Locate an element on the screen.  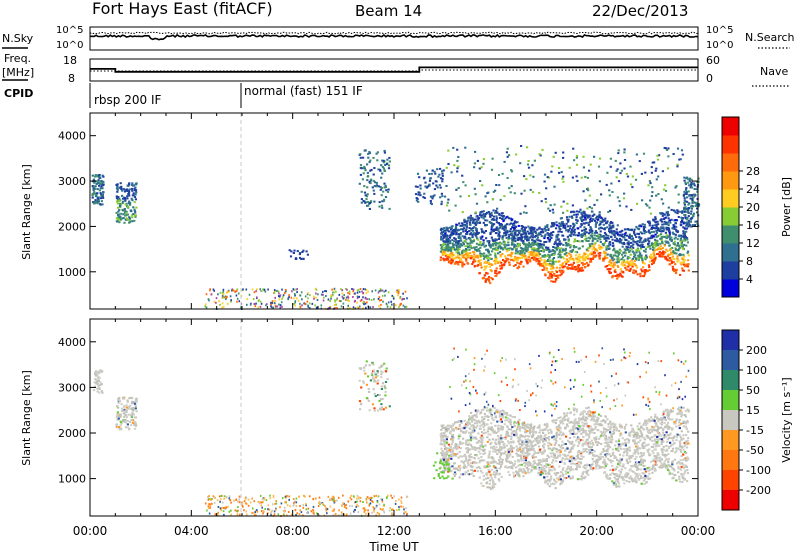
x-tick-label: 16:00 is located at coordinates (495, 531).